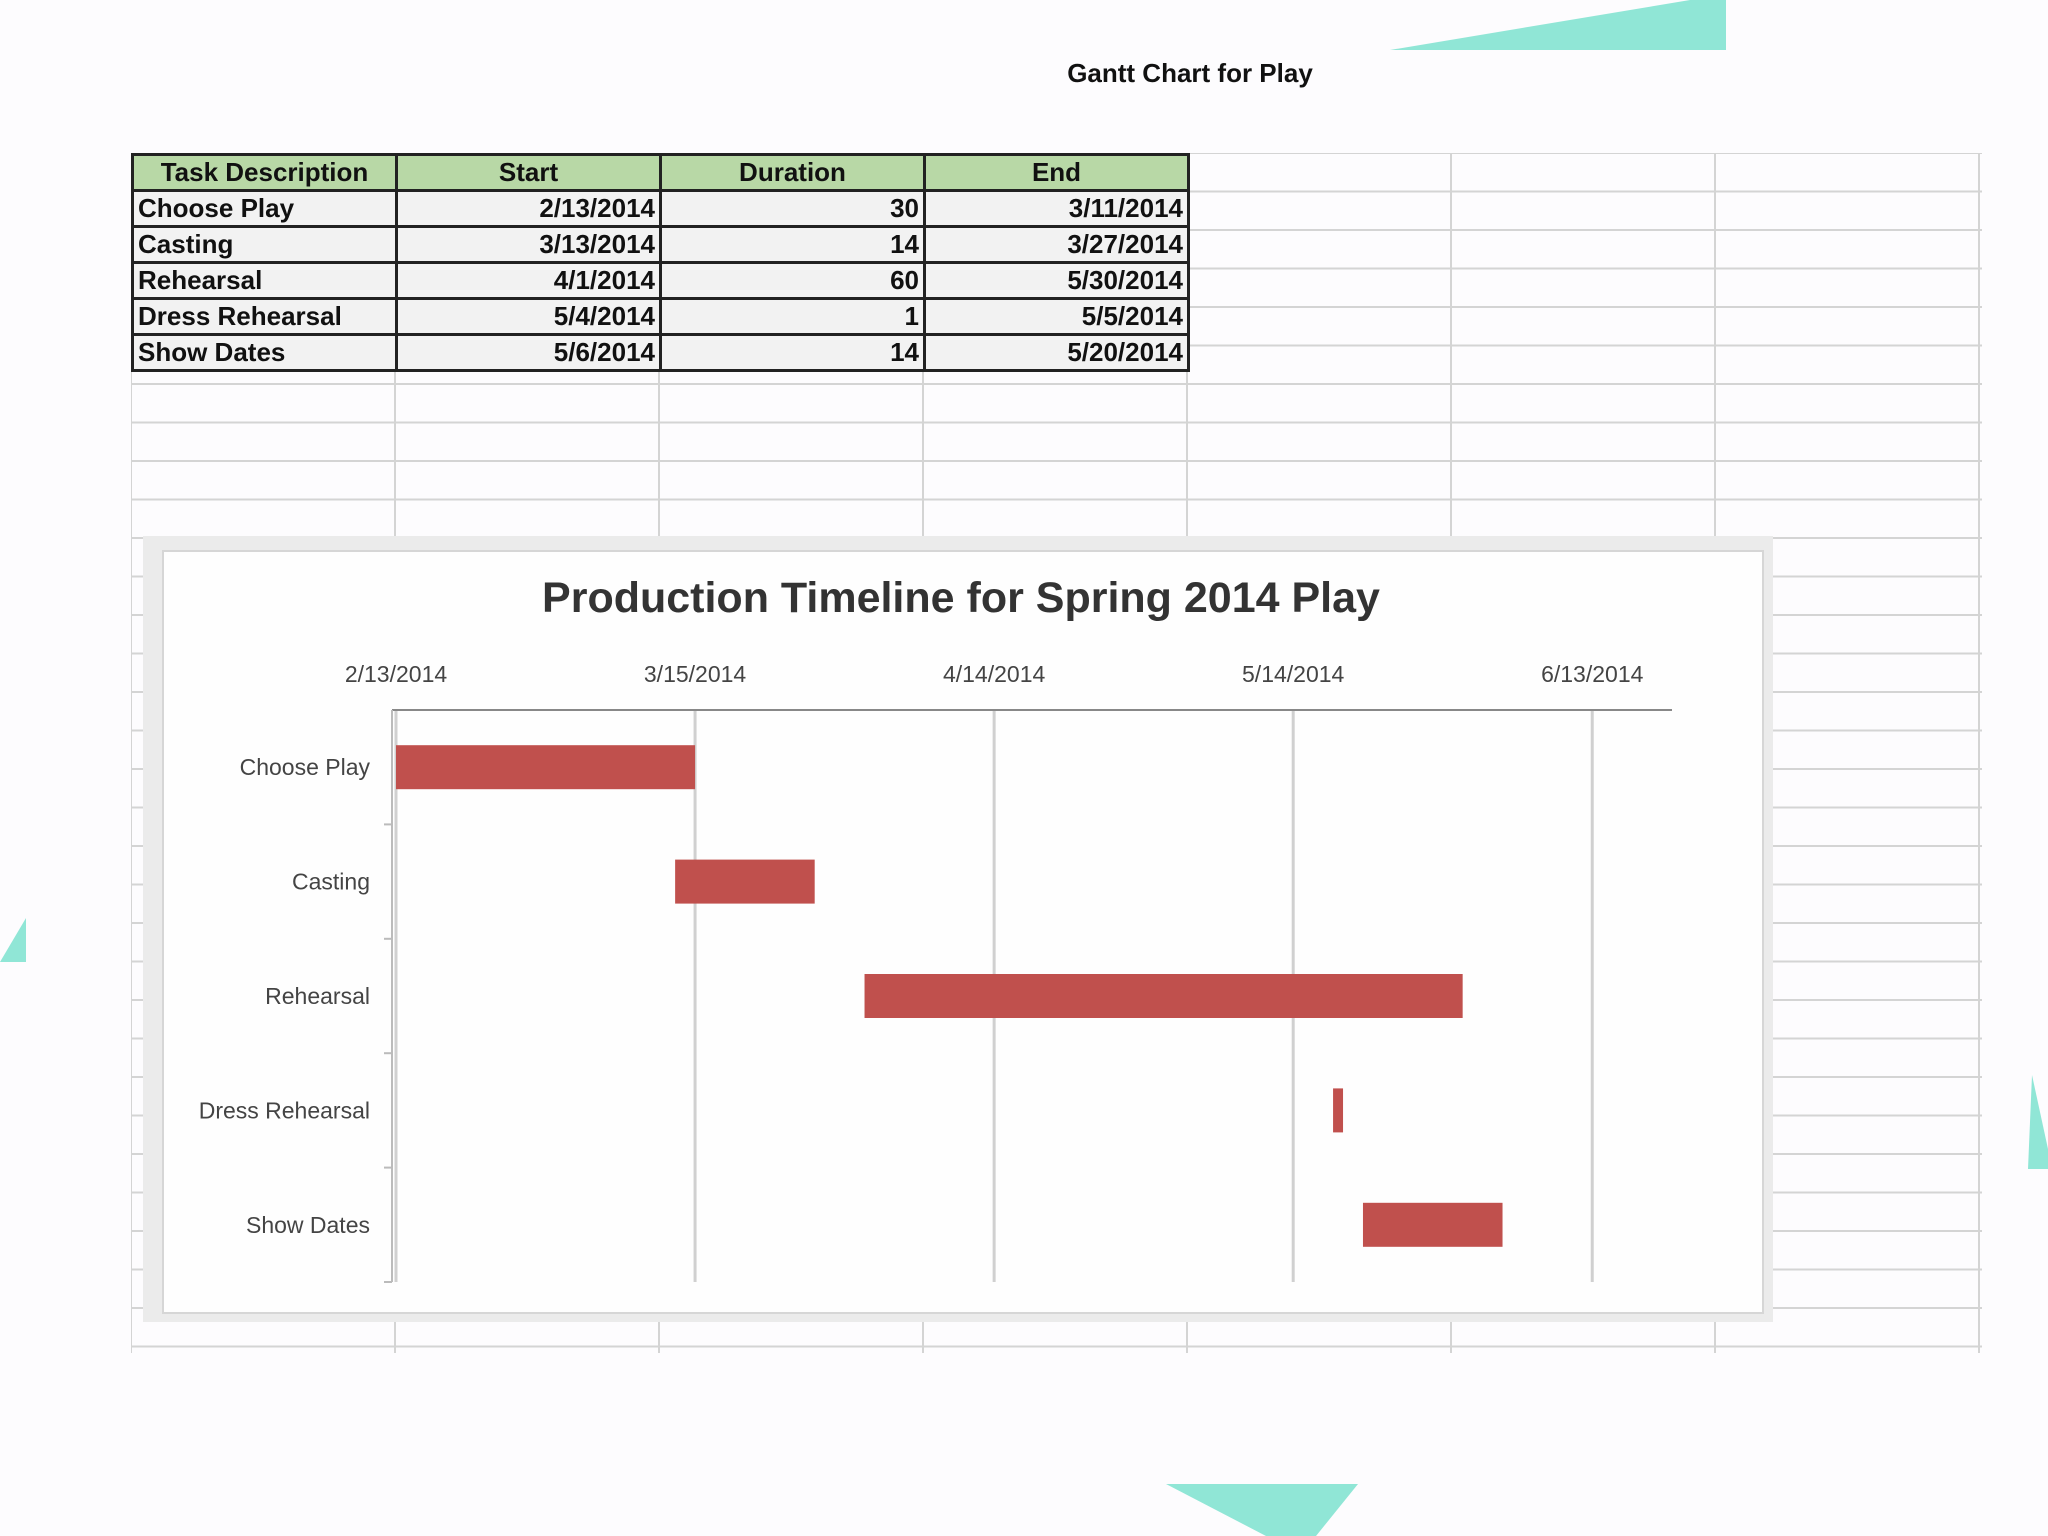  Describe the element at coordinates (1262, 1510) in the screenshot. I see `teal-decoration-bottom` at that location.